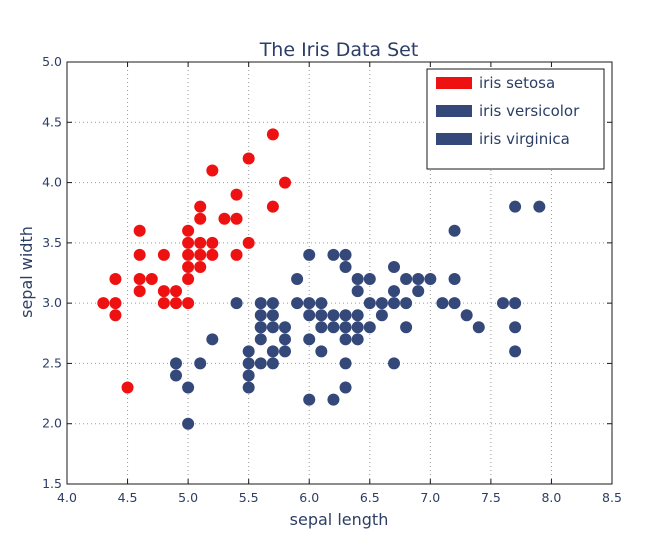  What do you see at coordinates (515, 119) in the screenshot?
I see `legend: iris setosa iris versicolor iris virginica` at bounding box center [515, 119].